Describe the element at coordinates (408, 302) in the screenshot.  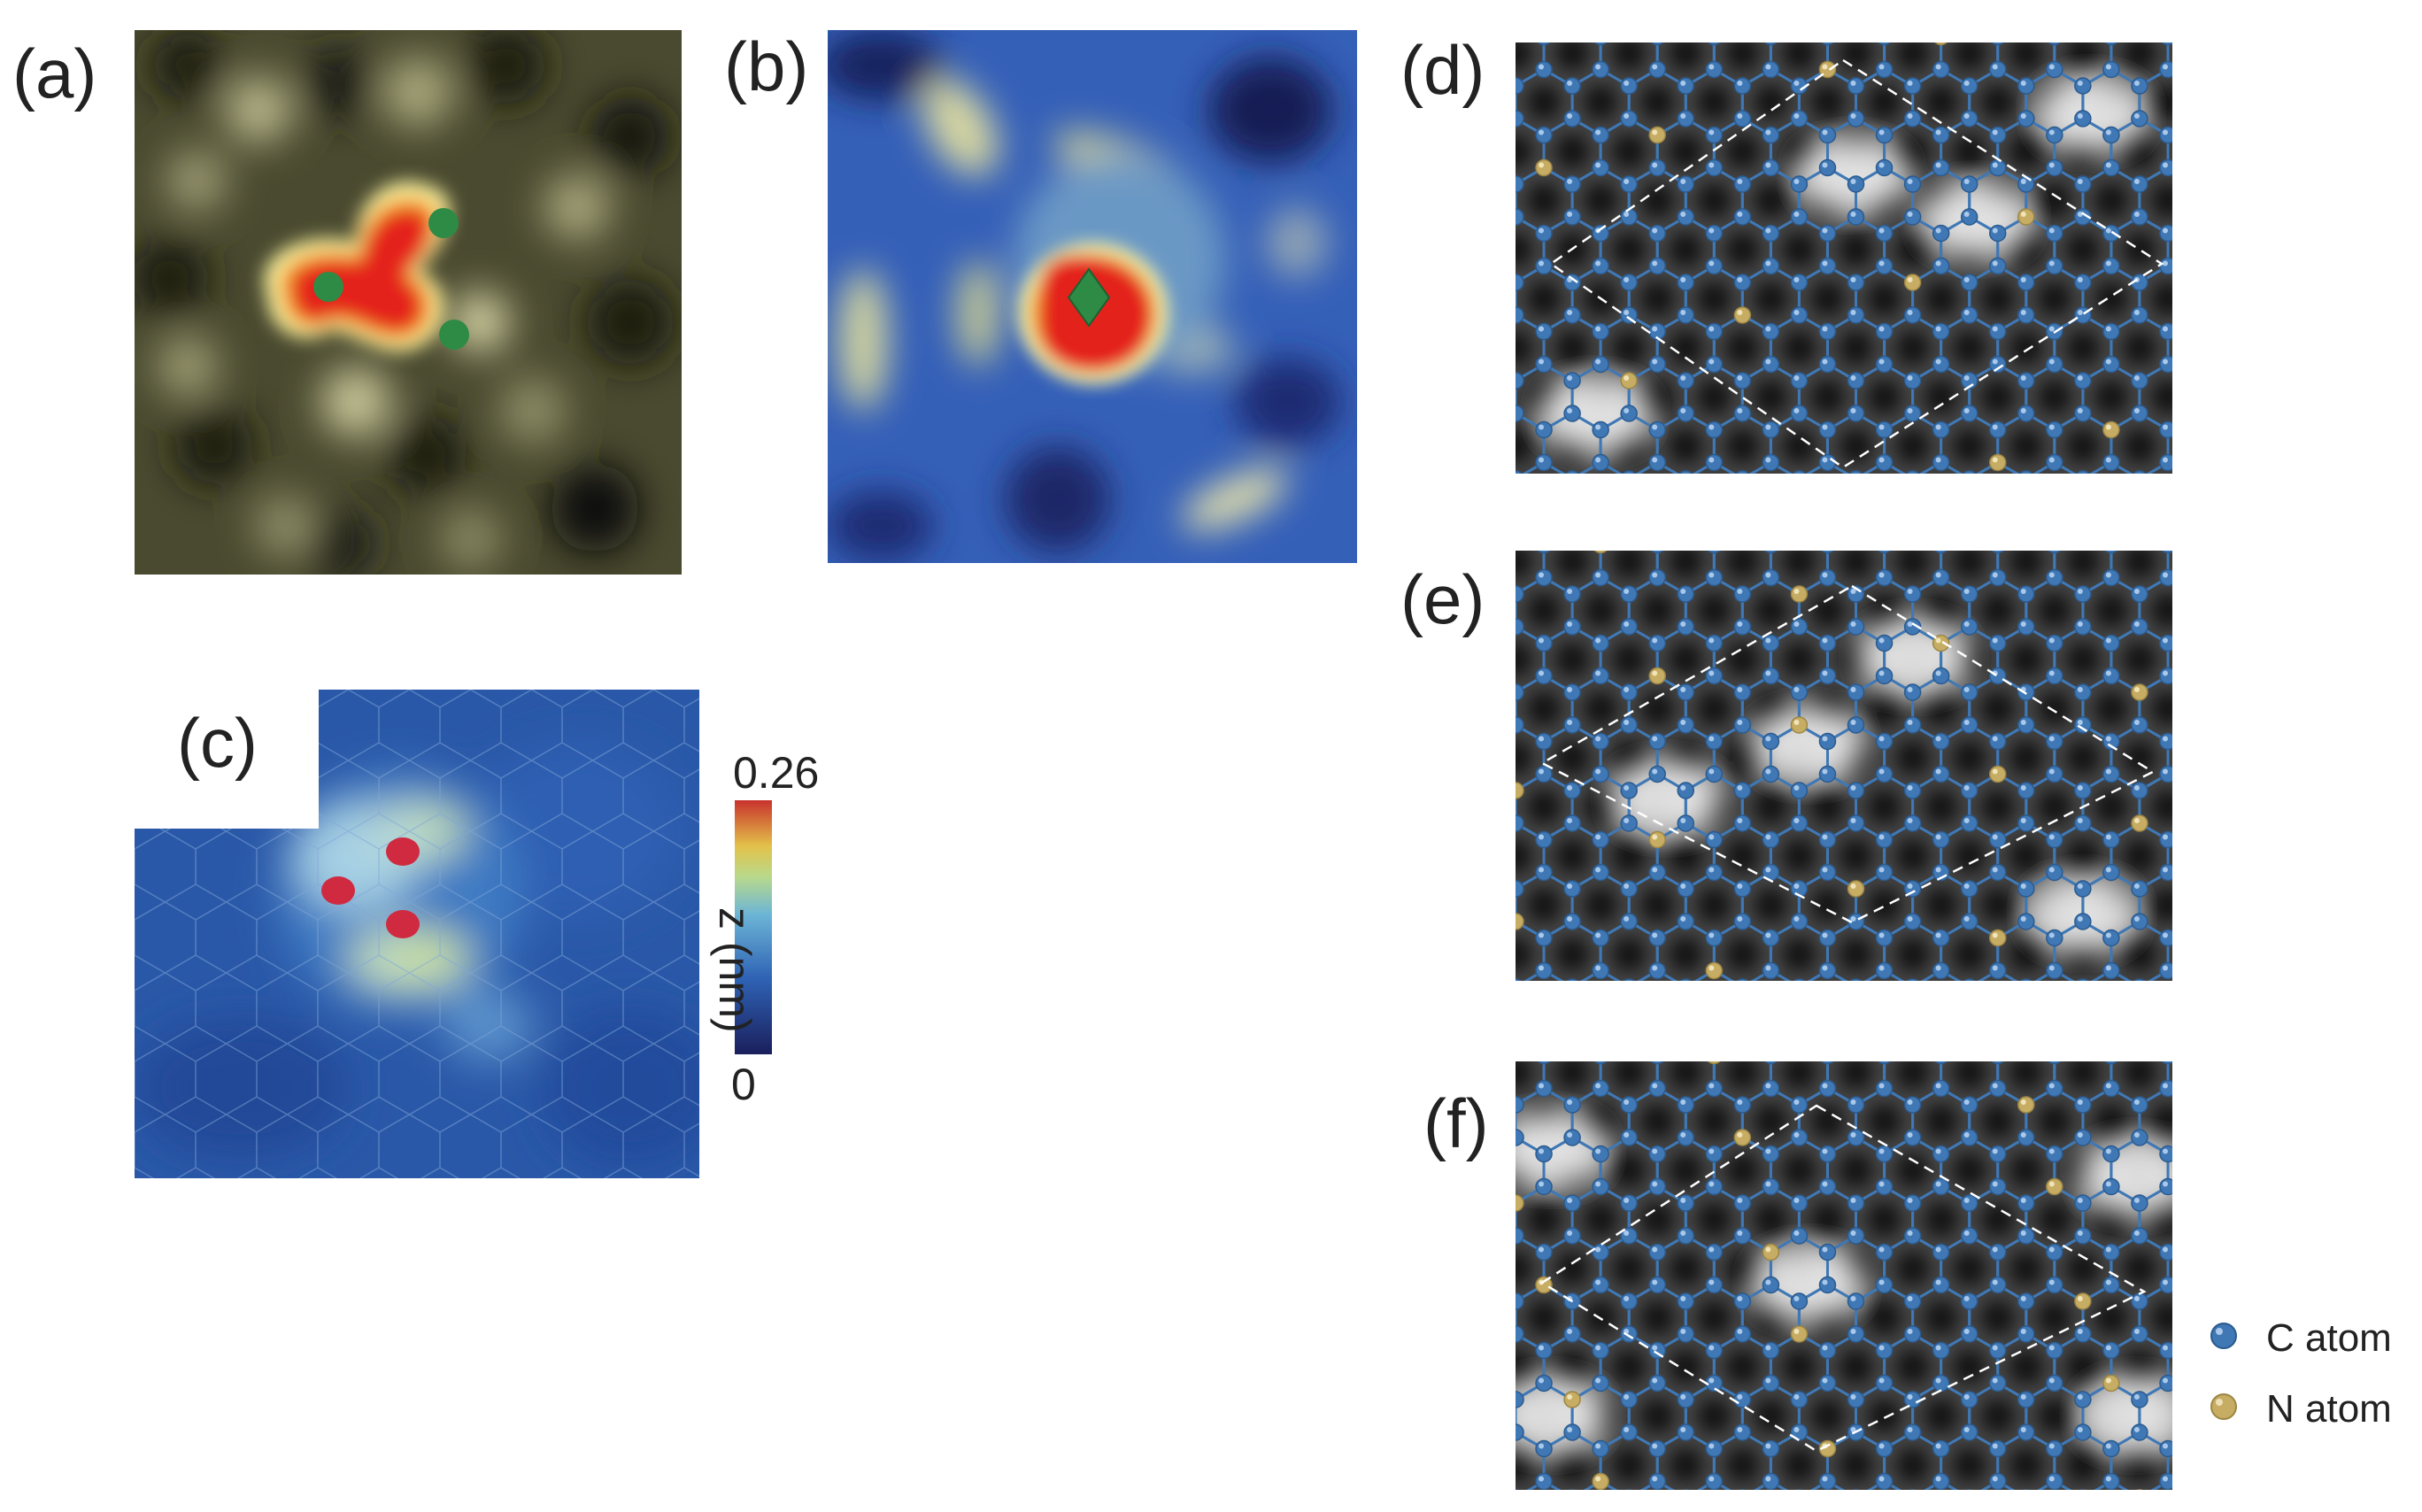
I see `panel-a-stm-image` at that location.